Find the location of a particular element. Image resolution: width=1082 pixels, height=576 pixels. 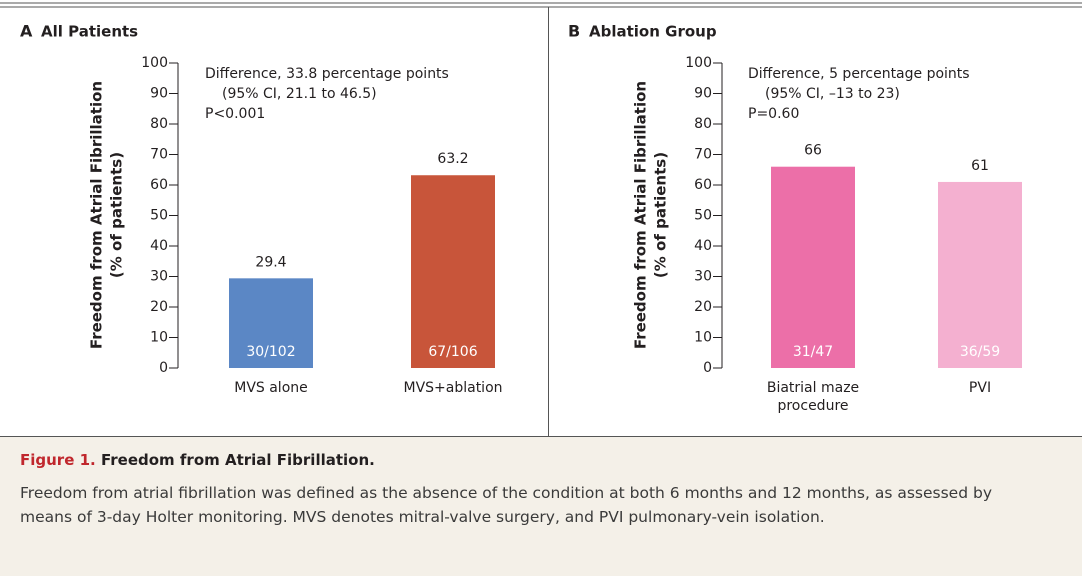

x-tick-label: Biatrial maze procedure is located at coordinates (813, 397).